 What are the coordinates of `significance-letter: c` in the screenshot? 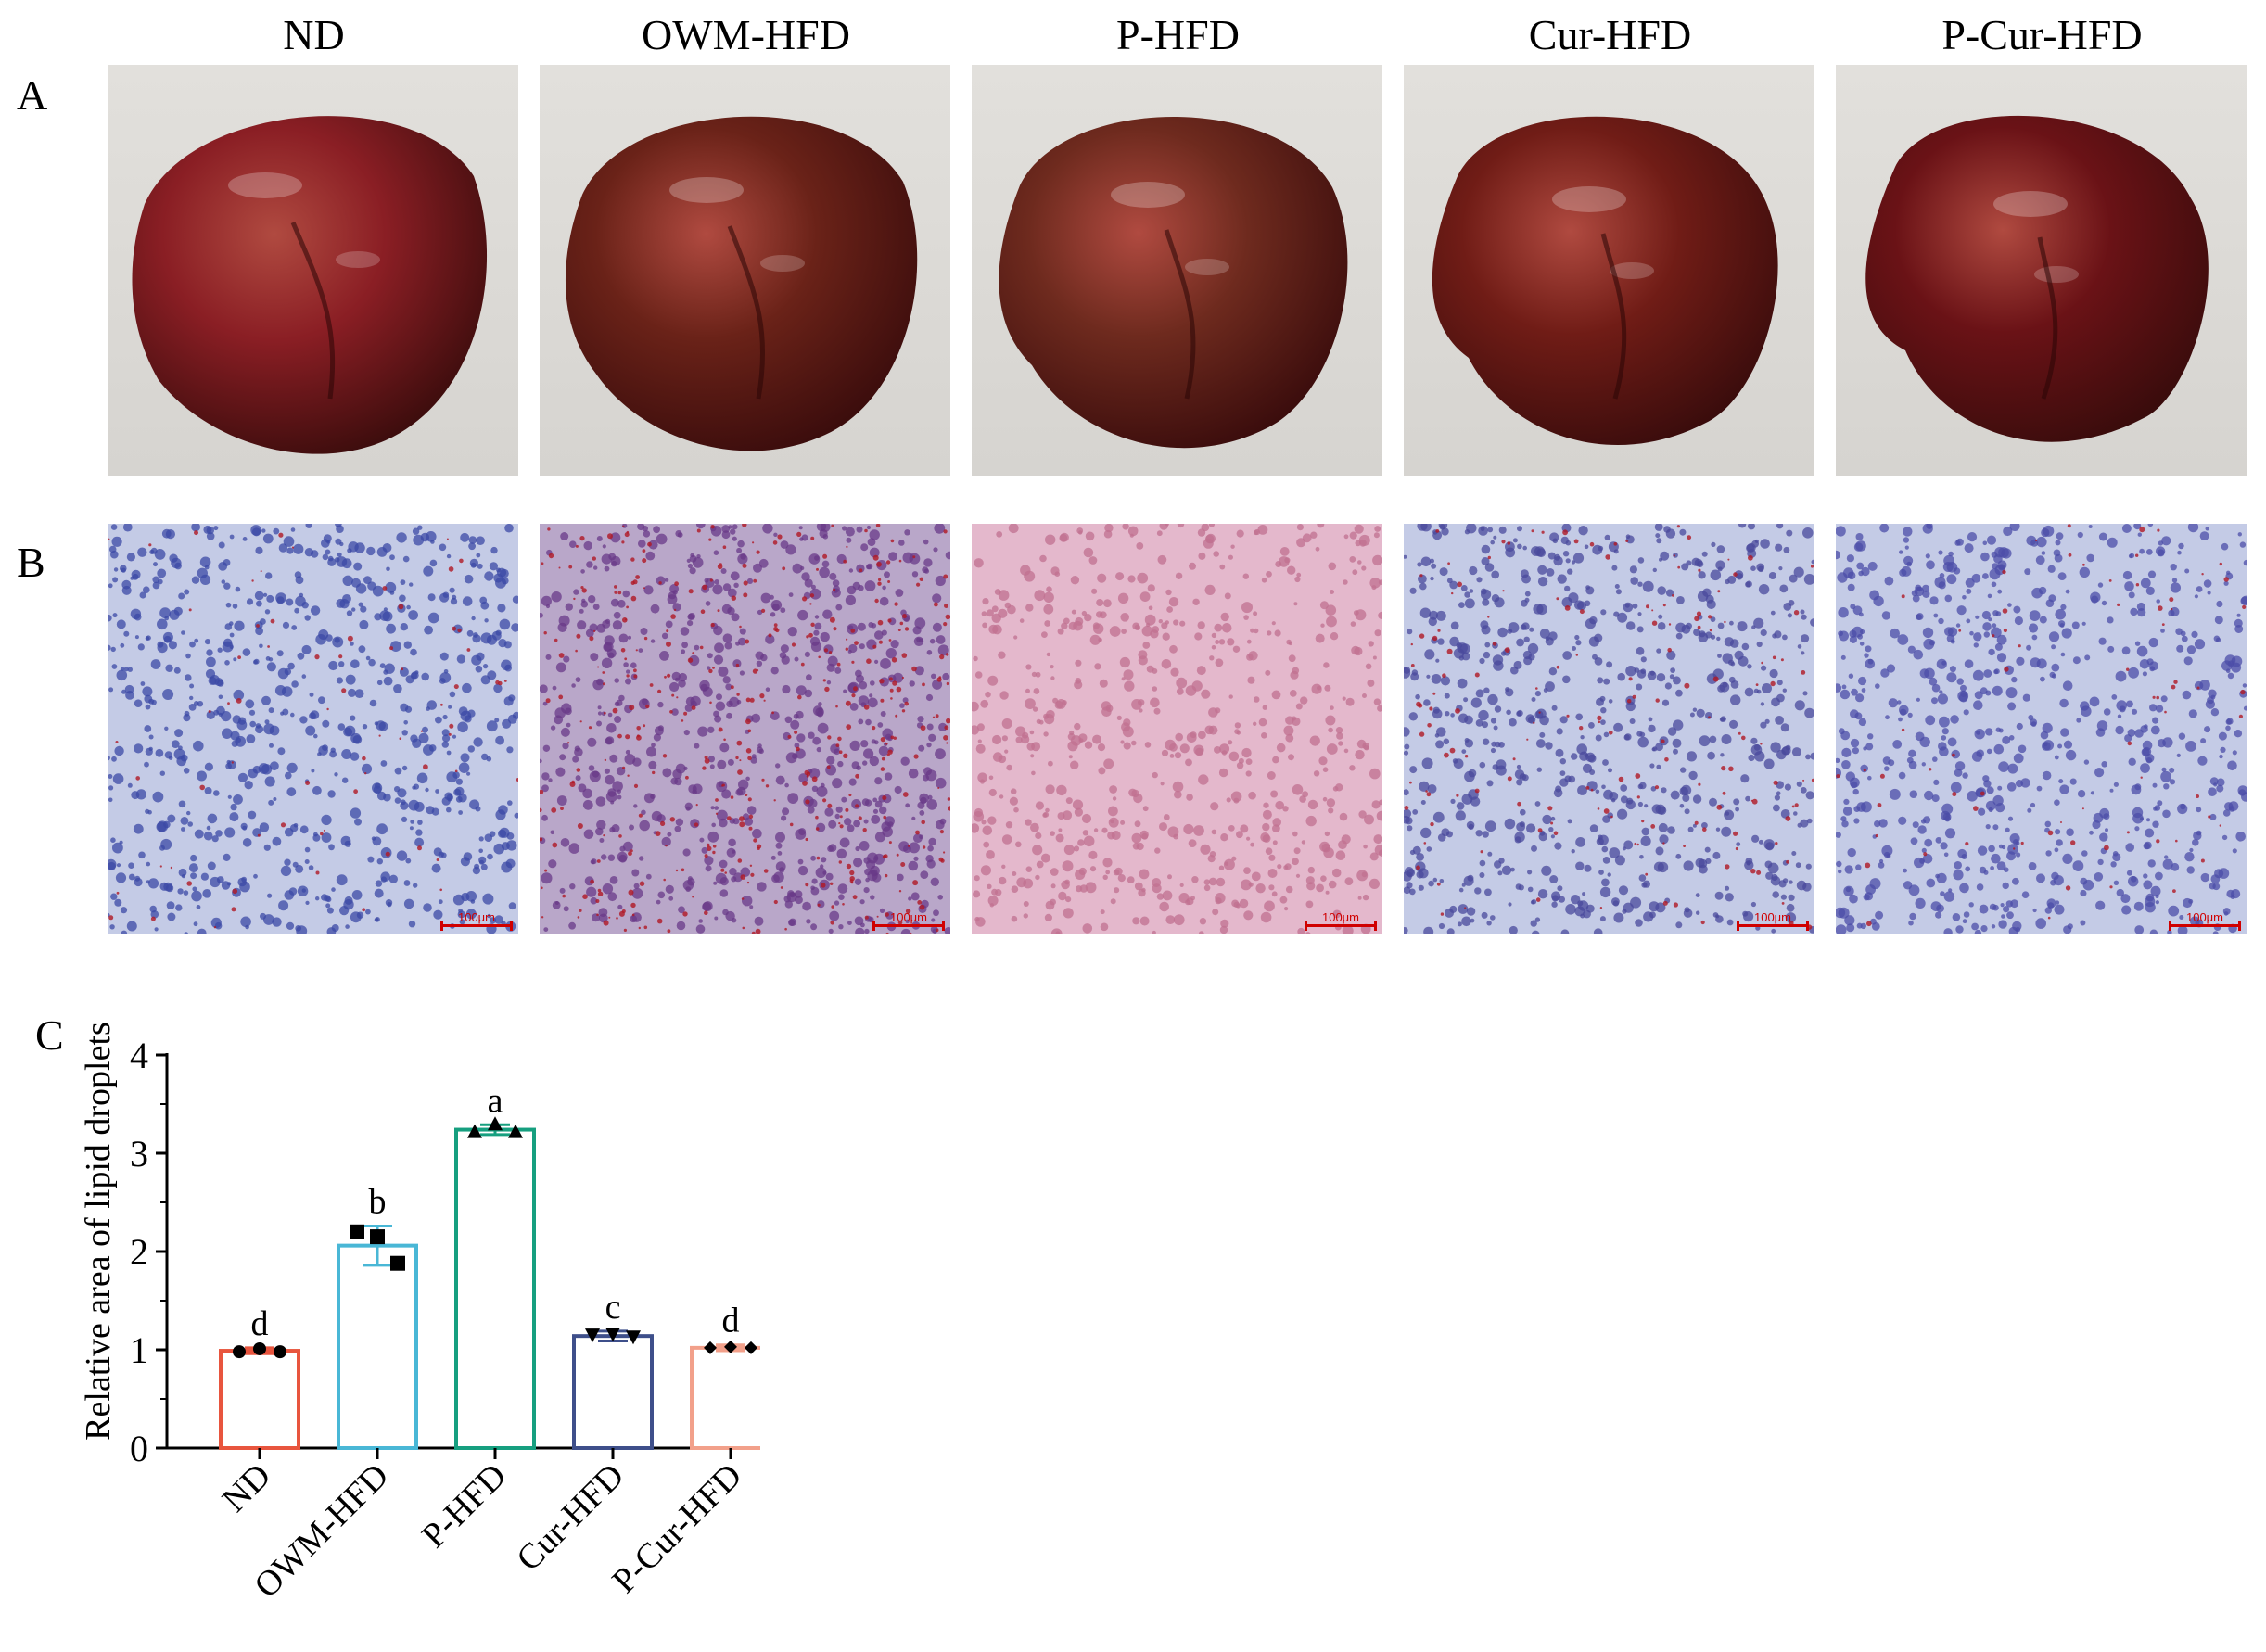 It's located at (613, 1307).